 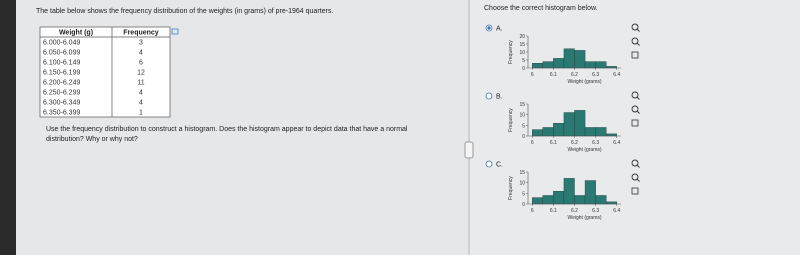 I want to click on option-label: B., so click(x=499, y=97).